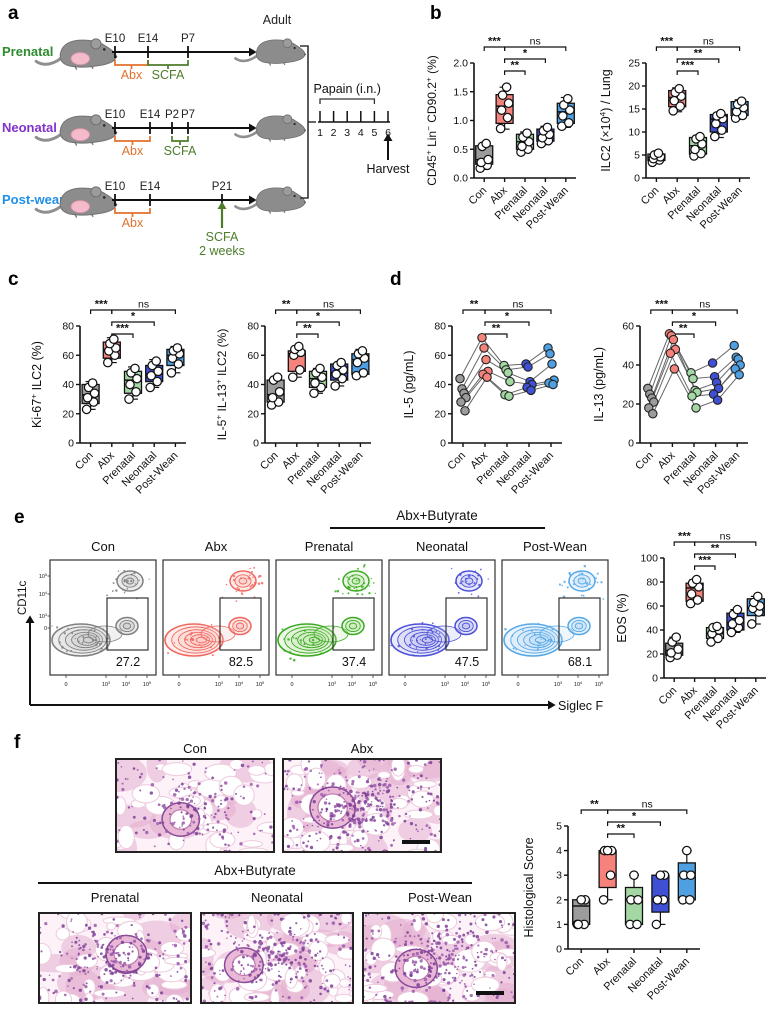 The height and width of the screenshot is (1019, 772). I want to click on svg-text: IL-5 (pg/mL), so click(409, 384).